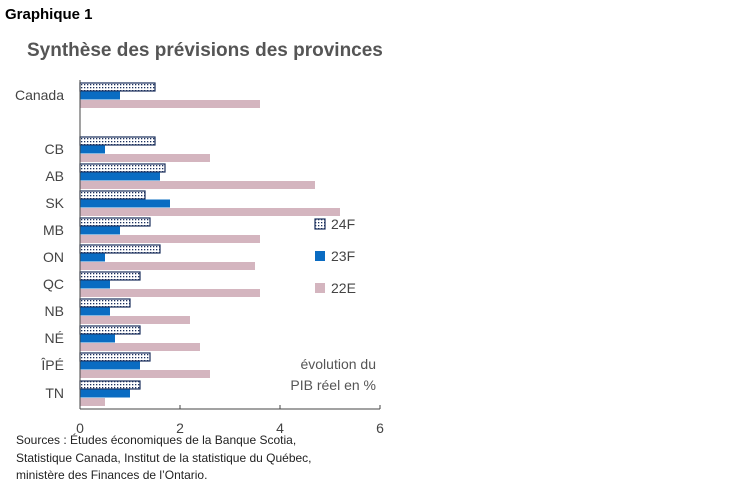 This screenshot has height=485, width=750. What do you see at coordinates (343, 256) in the screenshot?
I see `legend-label: 23F` at bounding box center [343, 256].